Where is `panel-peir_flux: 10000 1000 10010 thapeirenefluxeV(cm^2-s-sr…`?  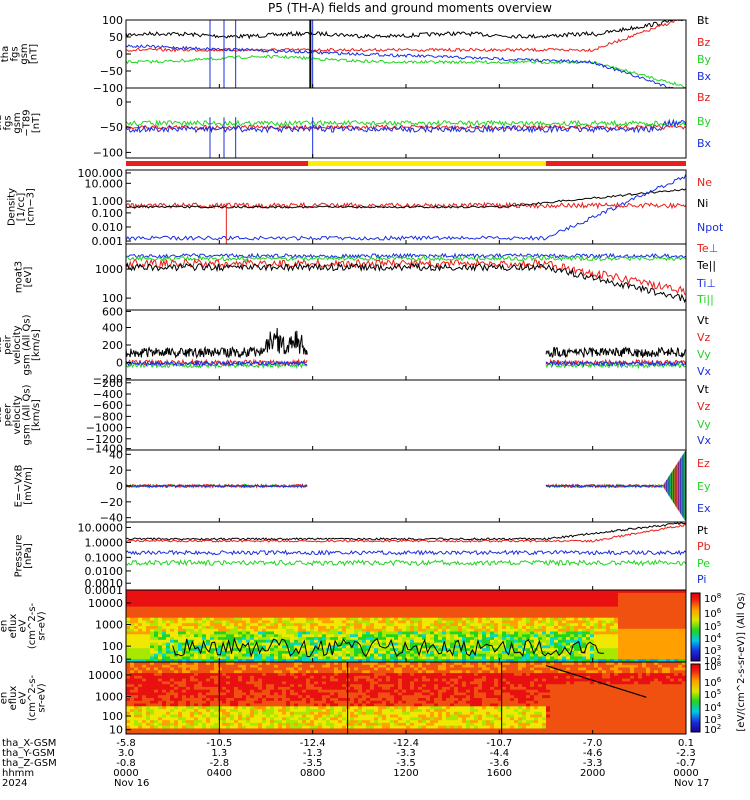 panel-peir_flux: 10000 1000 10010 thapeirenefluxeV(cm^2-s-sr… is located at coordinates (343, 628).